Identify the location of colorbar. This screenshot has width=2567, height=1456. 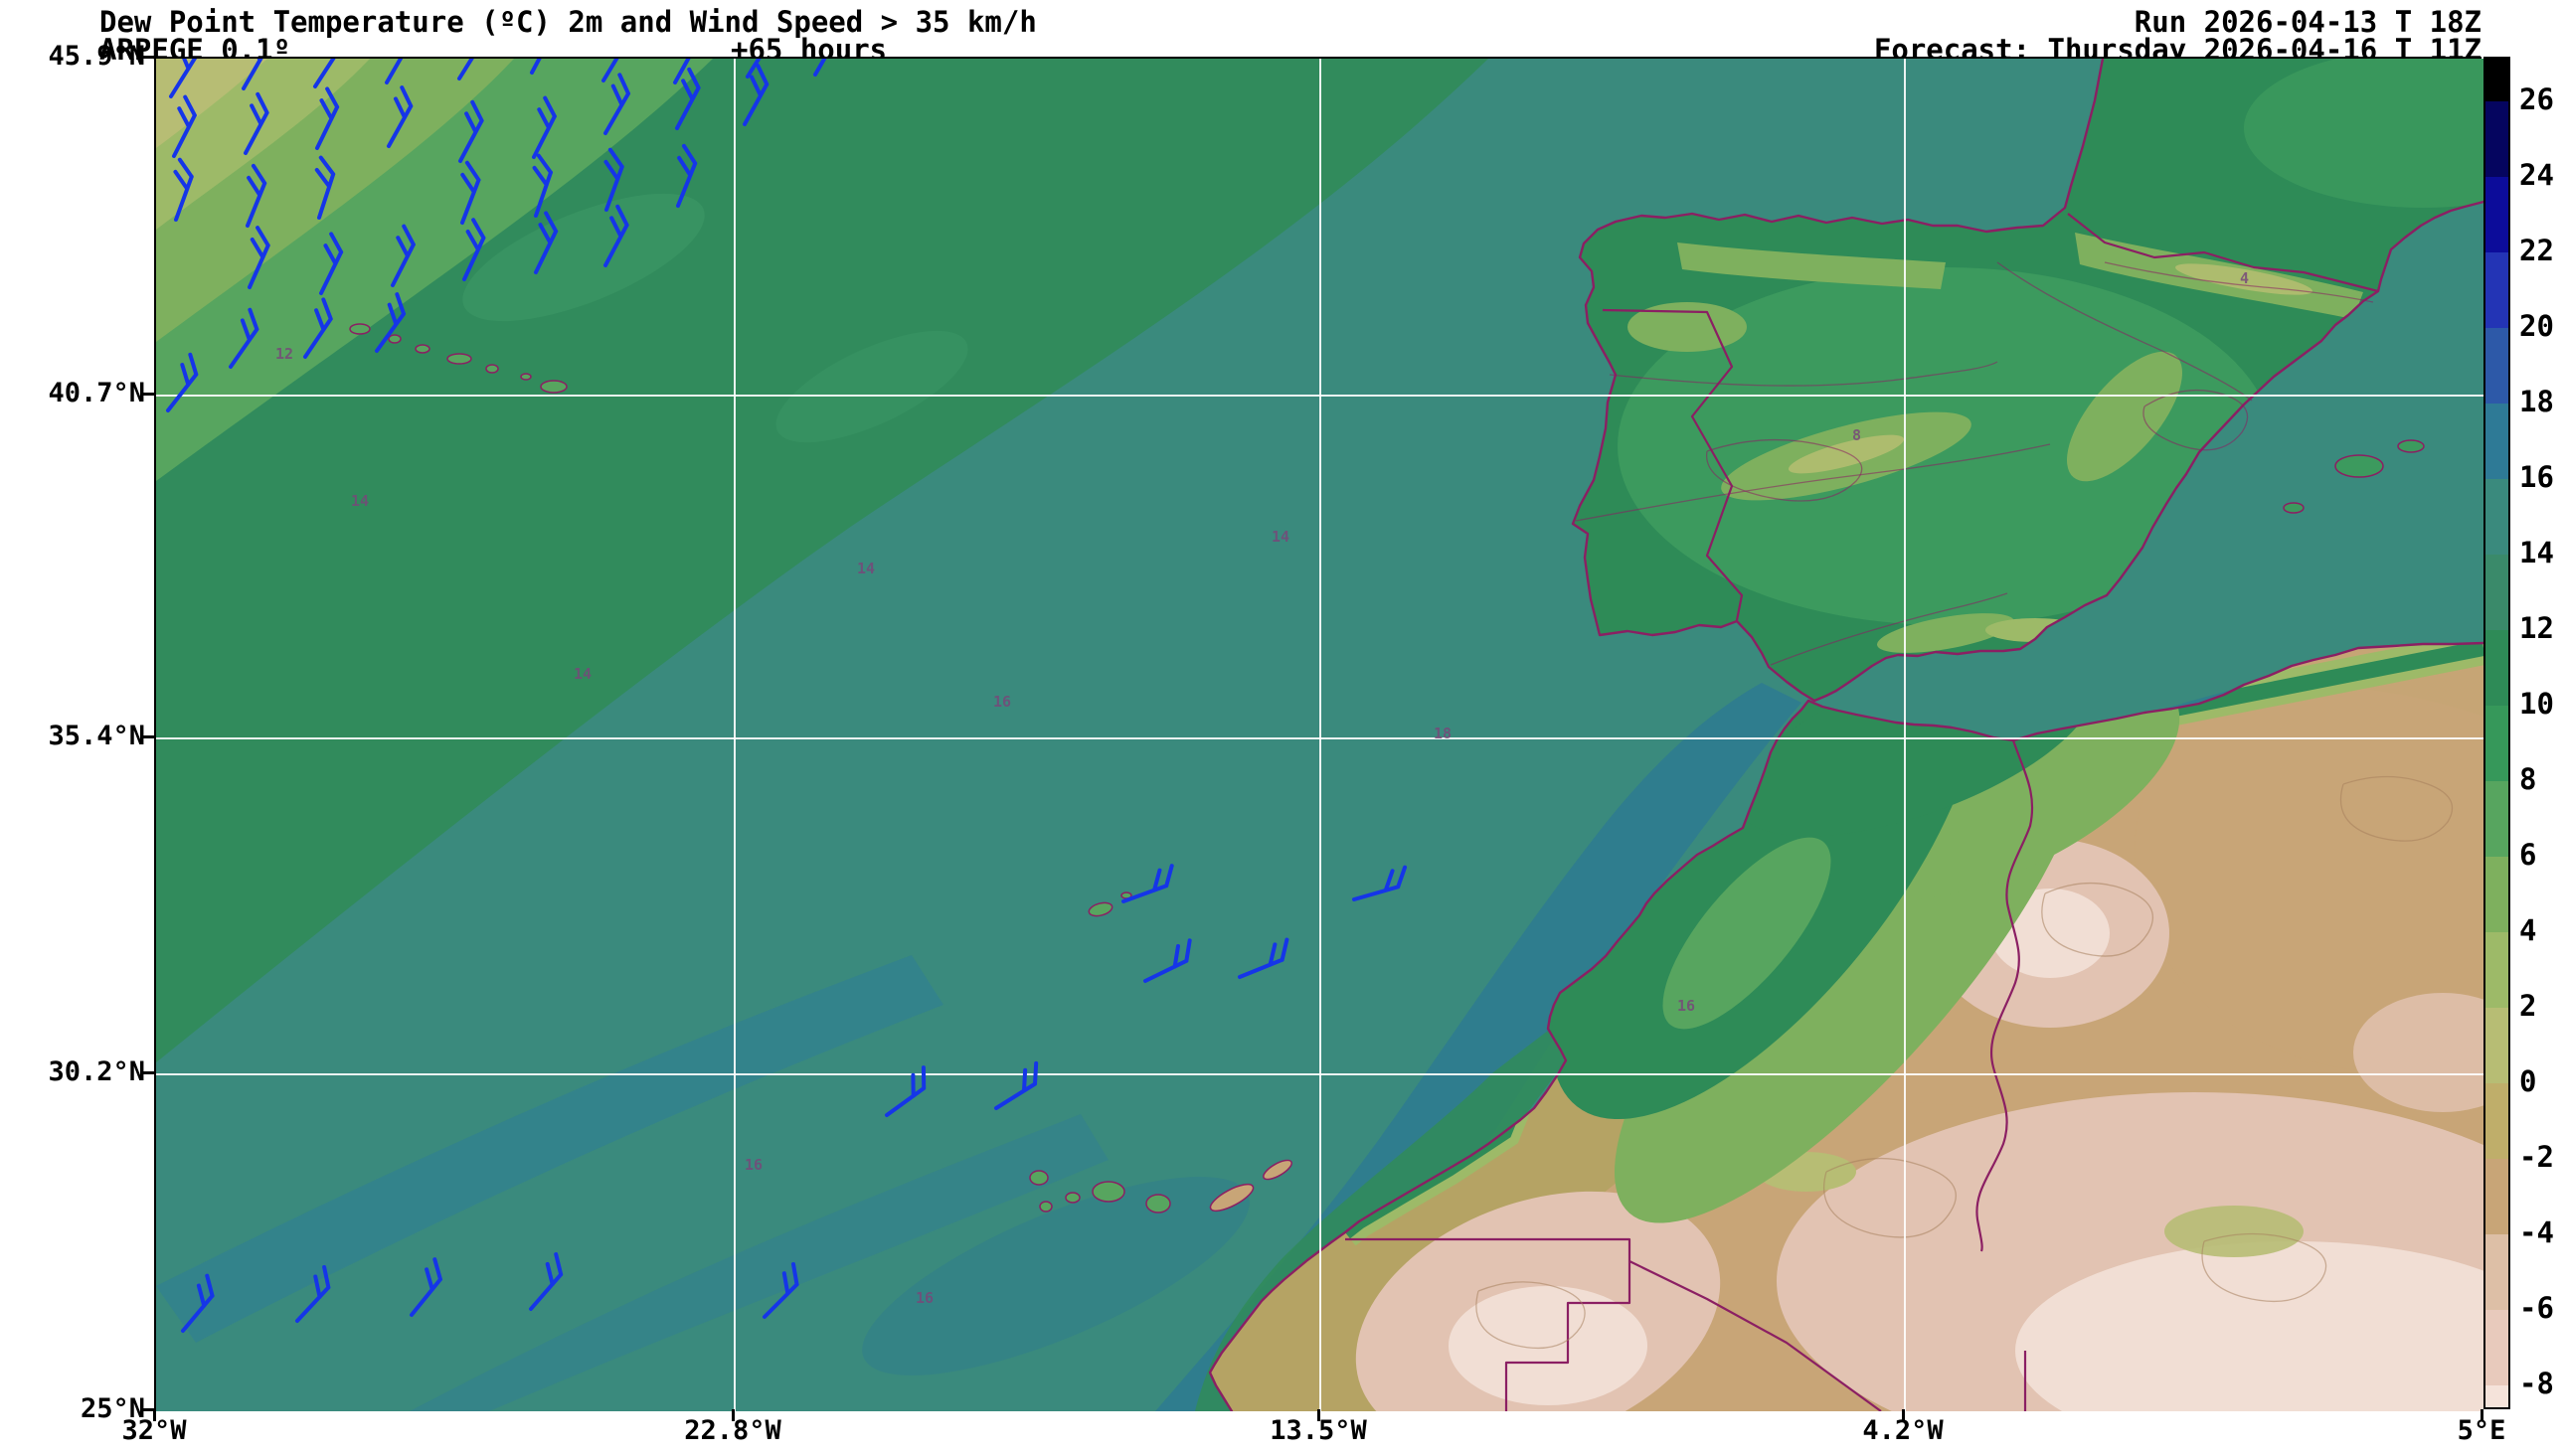
(2496, 733).